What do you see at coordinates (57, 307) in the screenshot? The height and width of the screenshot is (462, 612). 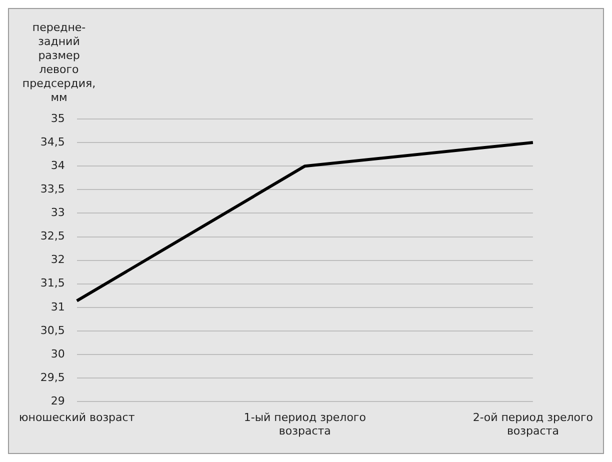 I see `y-tick-label: 31` at bounding box center [57, 307].